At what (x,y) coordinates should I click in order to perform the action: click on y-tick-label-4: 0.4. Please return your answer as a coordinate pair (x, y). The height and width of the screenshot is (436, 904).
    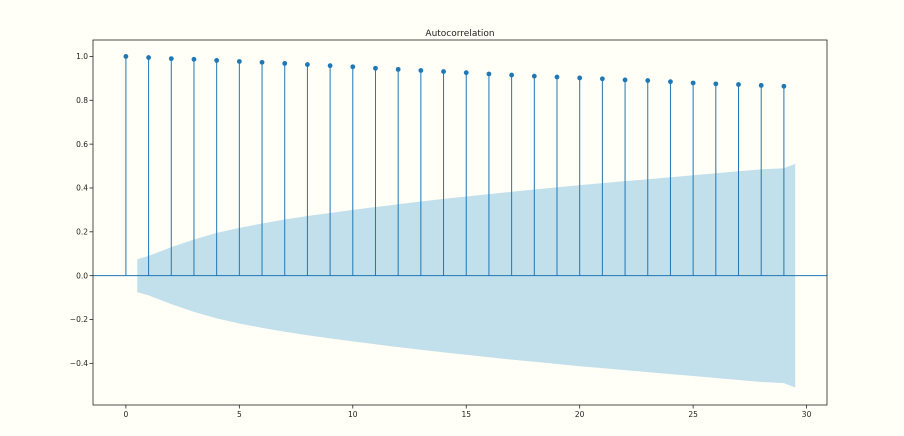
    Looking at the image, I should click on (82, 188).